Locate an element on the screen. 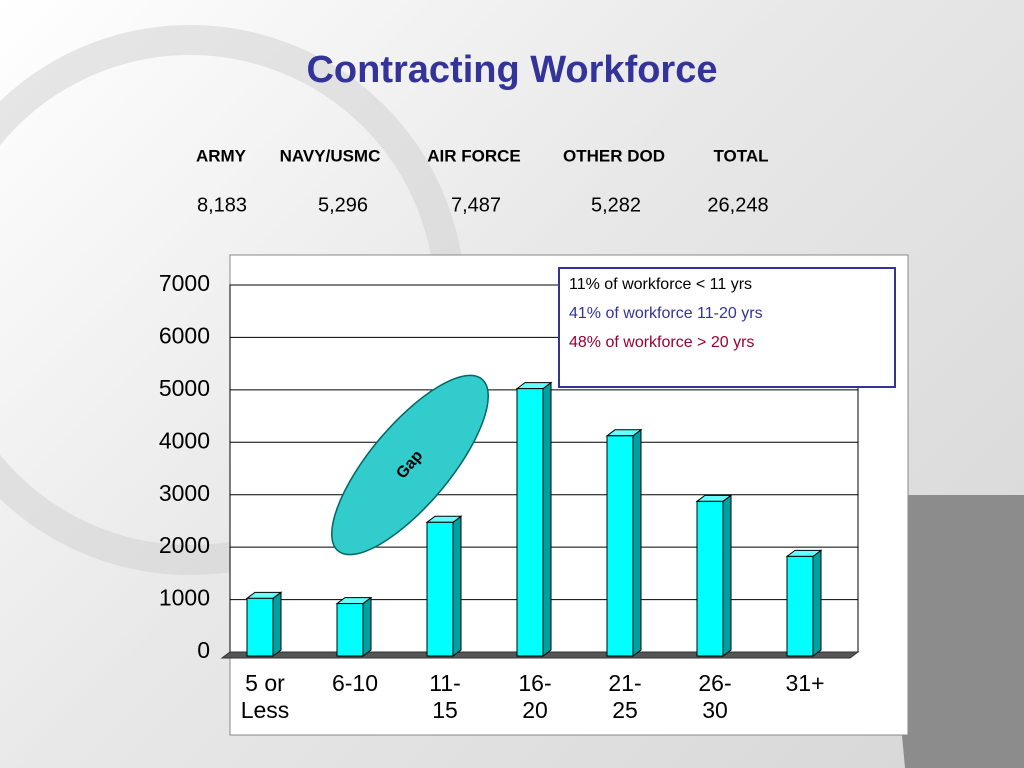 This screenshot has width=1024, height=768. x-tick-label: 26-30 is located at coordinates (715, 696).